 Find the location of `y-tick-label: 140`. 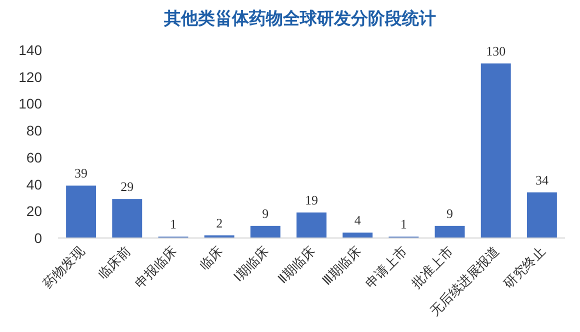

y-tick-label: 140 is located at coordinates (30, 50).